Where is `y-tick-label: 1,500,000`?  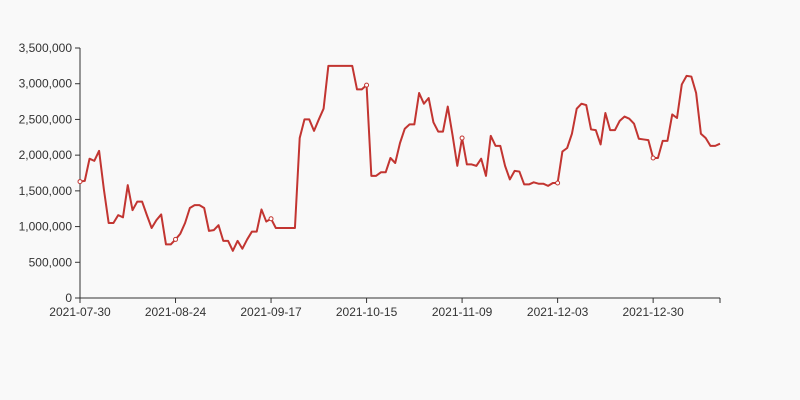
y-tick-label: 1,500,000 is located at coordinates (46, 191).